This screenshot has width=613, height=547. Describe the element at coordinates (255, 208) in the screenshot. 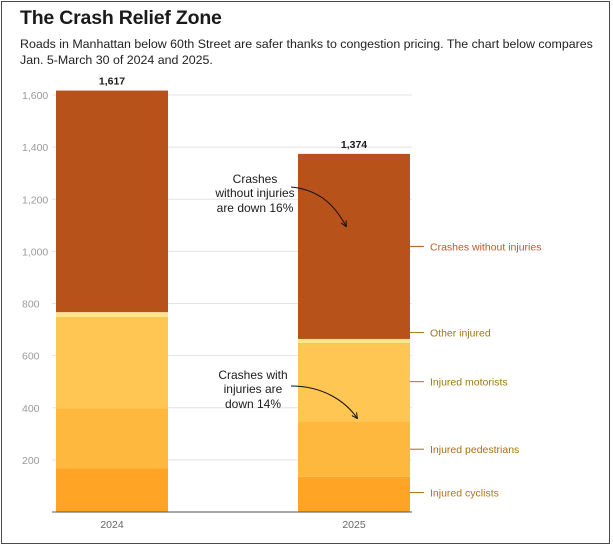

I see `annotation-text: are down 16%` at that location.